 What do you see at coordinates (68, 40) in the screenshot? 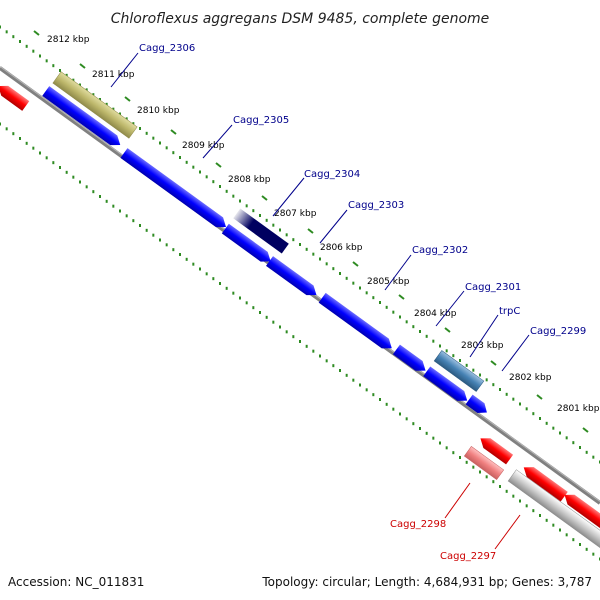
I see `kbp-label: 2812 kbp` at bounding box center [68, 40].